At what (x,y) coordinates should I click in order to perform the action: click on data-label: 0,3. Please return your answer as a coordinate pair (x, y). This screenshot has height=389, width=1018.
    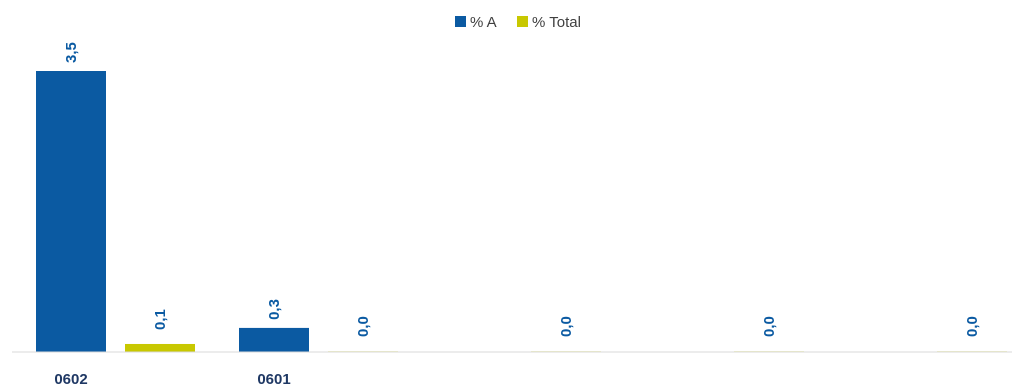
    Looking at the image, I should click on (274, 309).